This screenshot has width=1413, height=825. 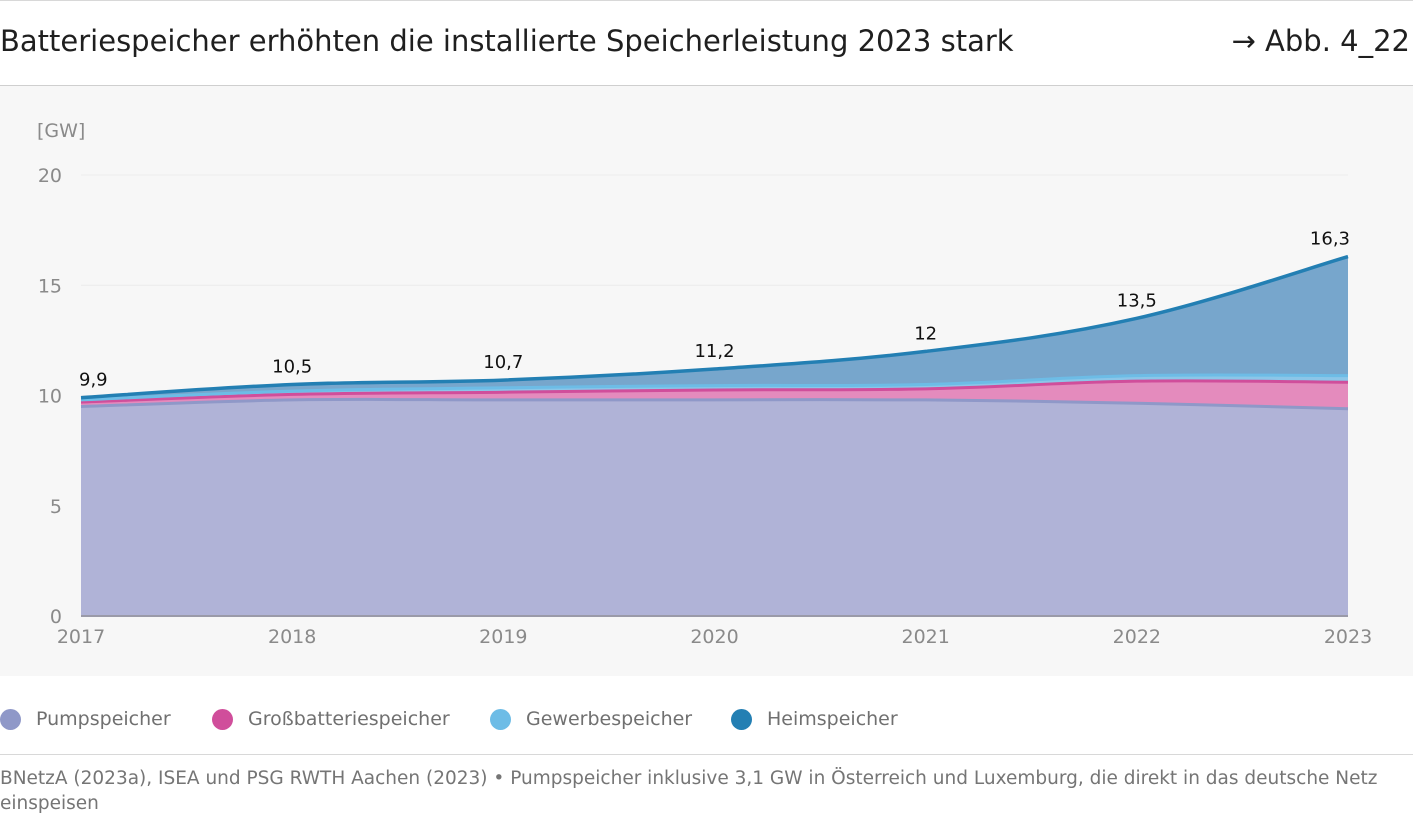 What do you see at coordinates (925, 637) in the screenshot?
I see `x-tick-label-2021: 2021` at bounding box center [925, 637].